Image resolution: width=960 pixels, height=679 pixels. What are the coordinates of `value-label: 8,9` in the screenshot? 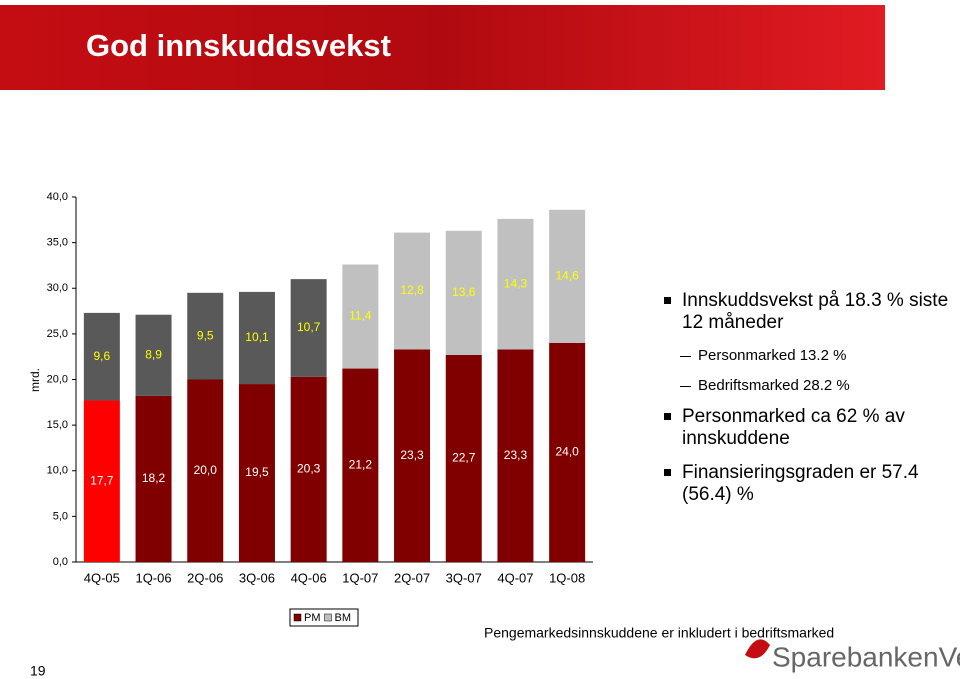 It's located at (153, 354).